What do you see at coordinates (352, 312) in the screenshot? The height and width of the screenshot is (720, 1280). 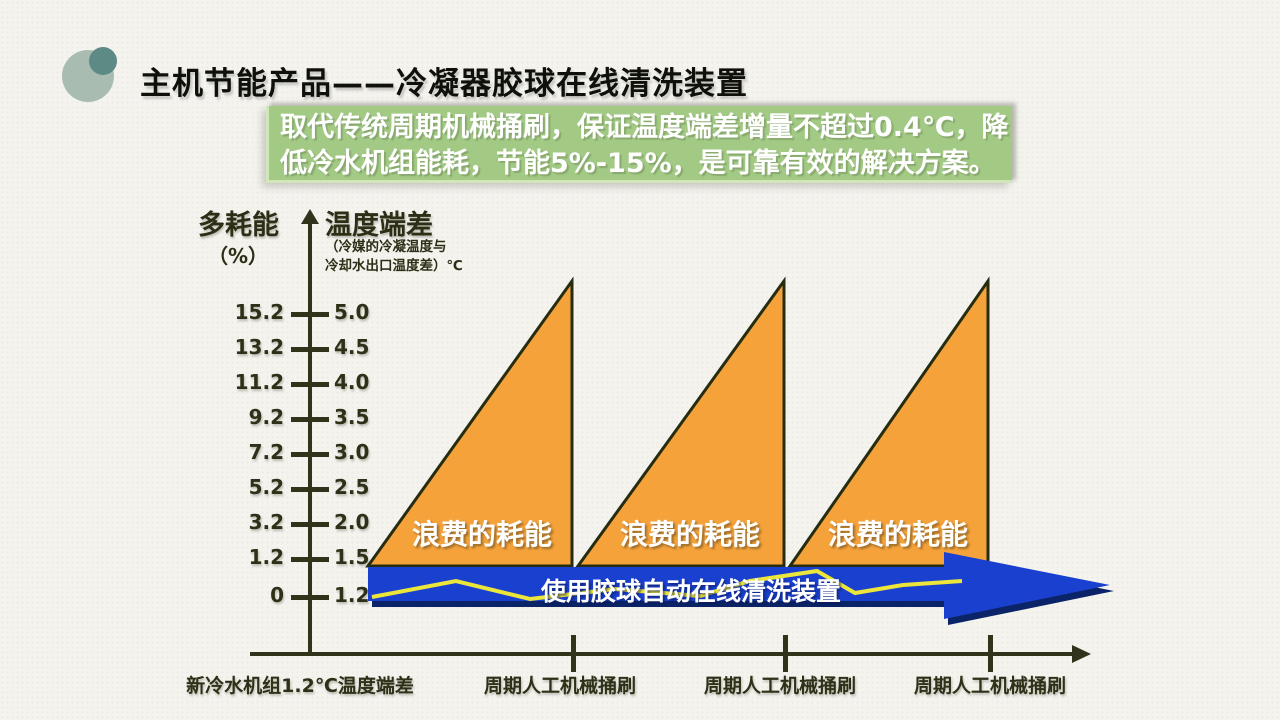 I see `right-tick-label: 5.0` at bounding box center [352, 312].